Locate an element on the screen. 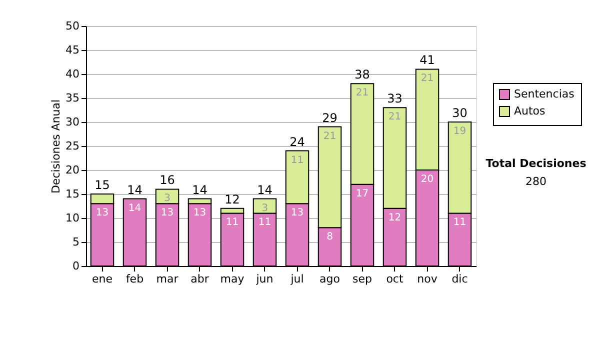 The image size is (600, 340). x-tick-label: nov is located at coordinates (427, 279).